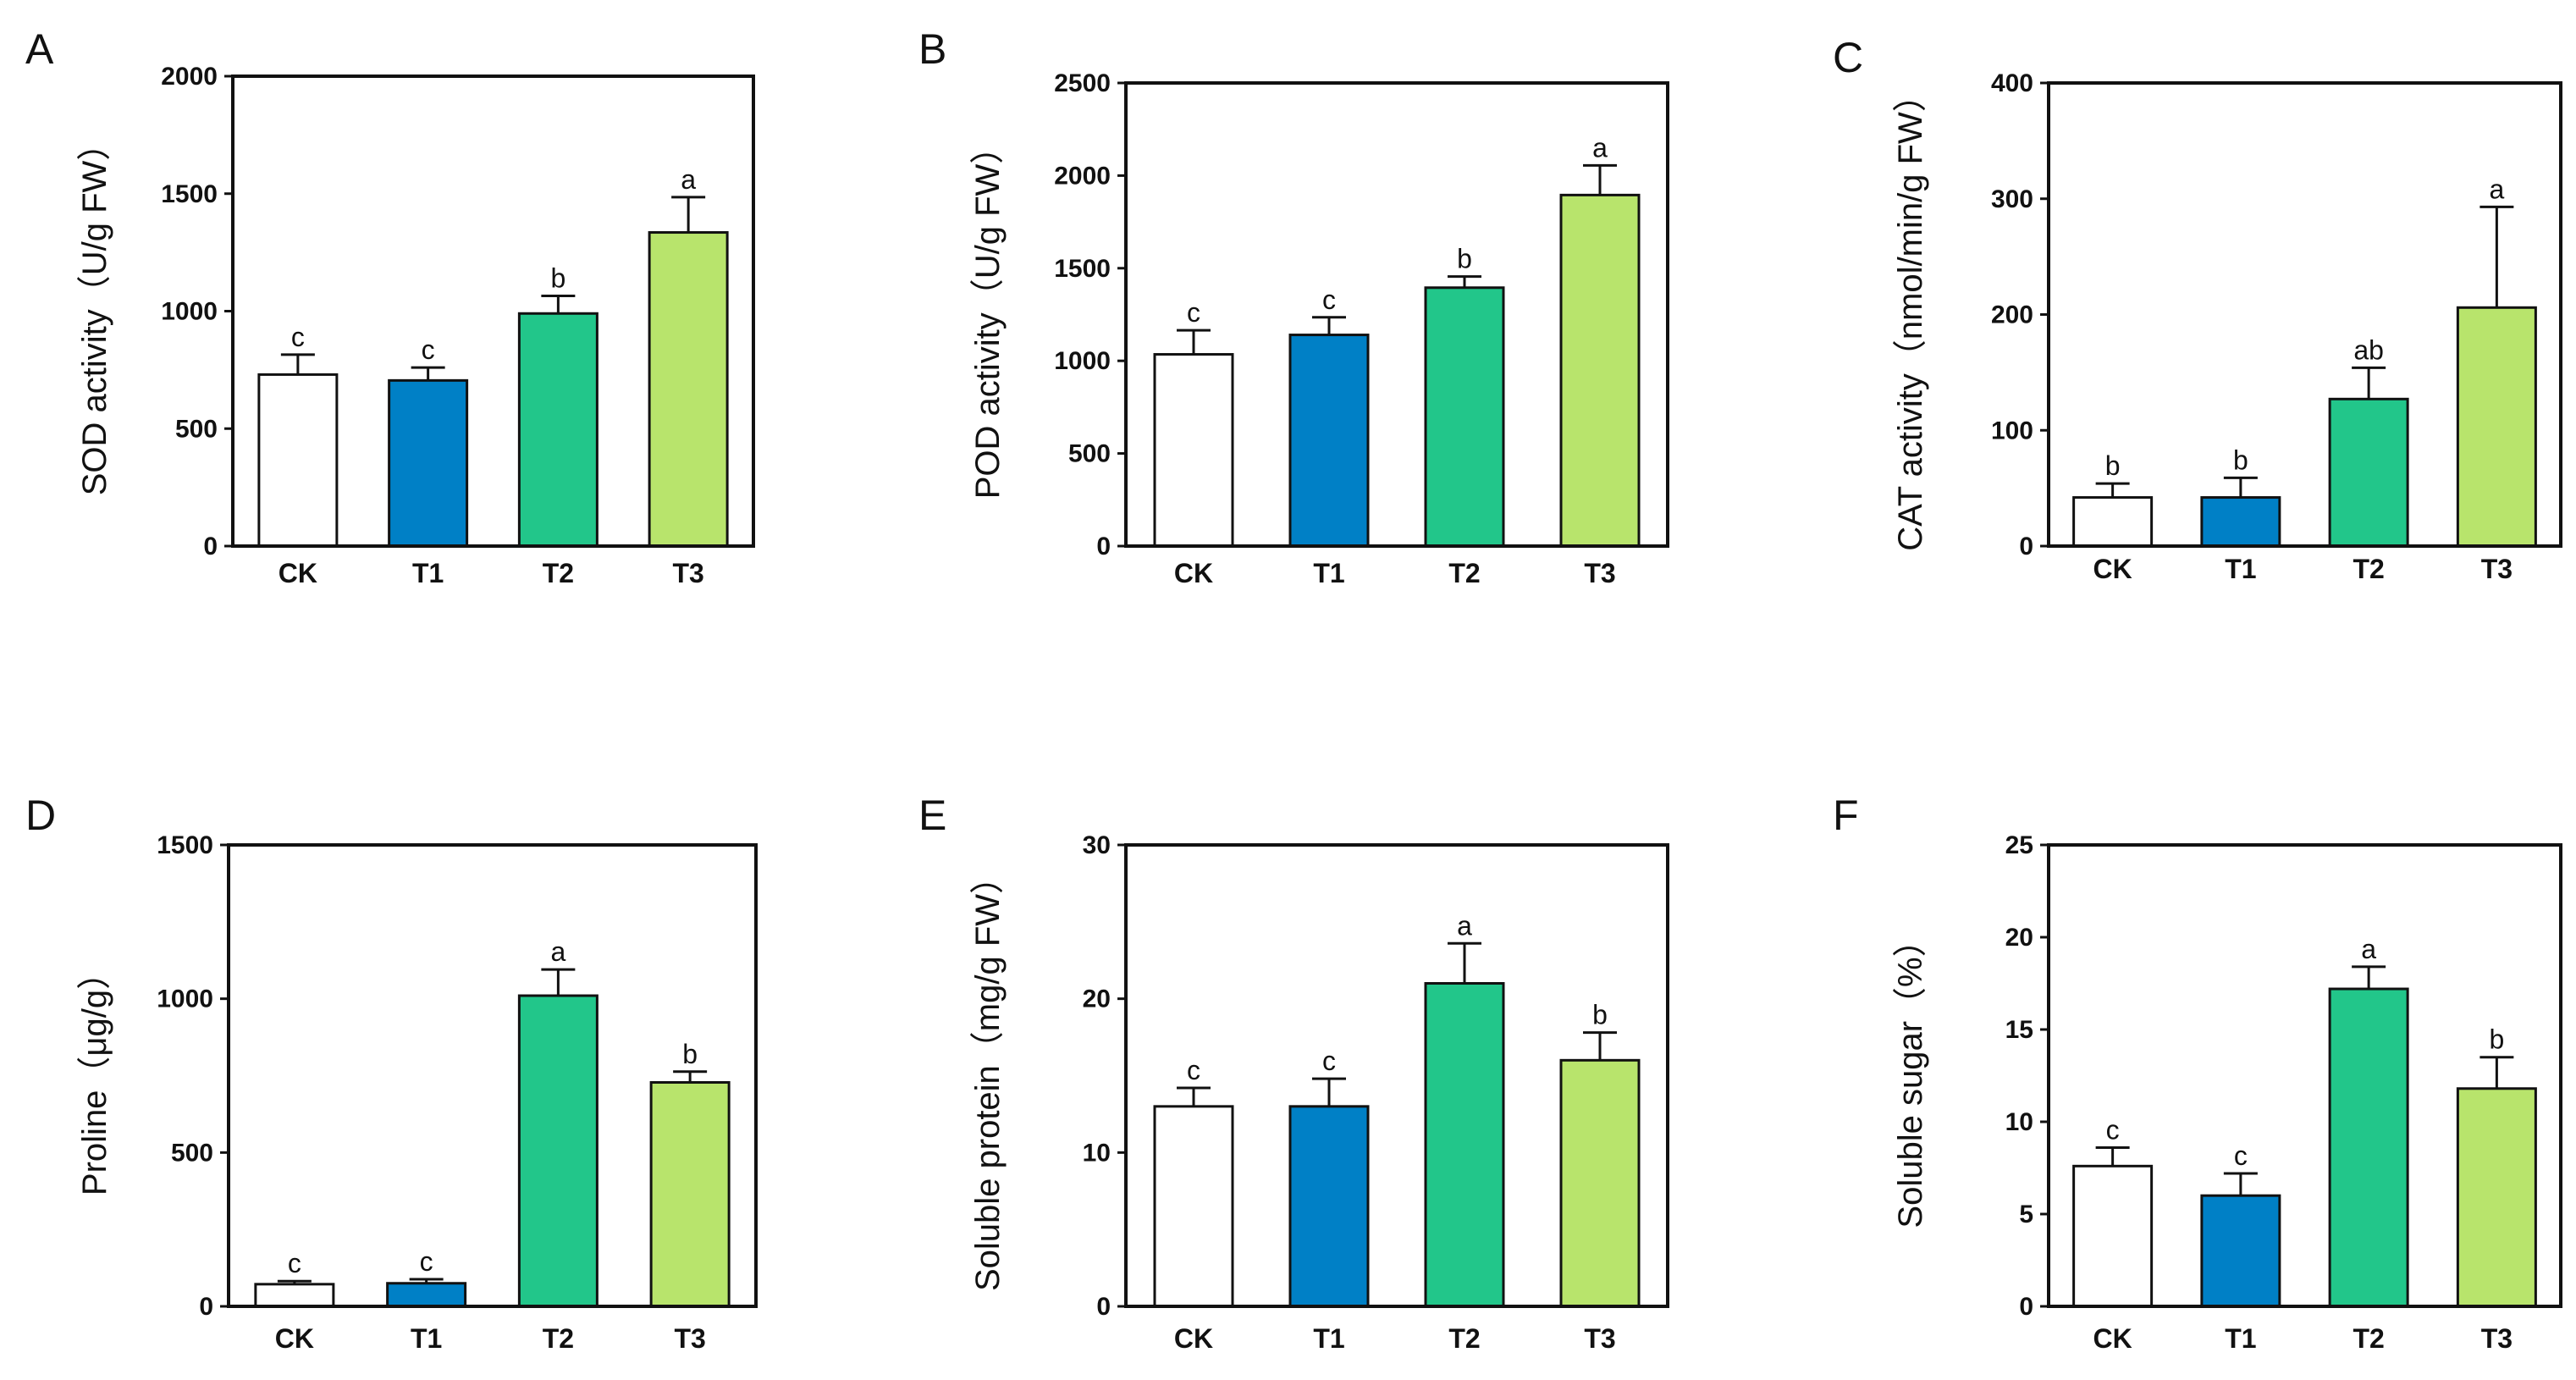 This screenshot has width=2576, height=1380. What do you see at coordinates (94, 1075) in the screenshot?
I see `y-axis-title: Proline（μg/g）` at bounding box center [94, 1075].